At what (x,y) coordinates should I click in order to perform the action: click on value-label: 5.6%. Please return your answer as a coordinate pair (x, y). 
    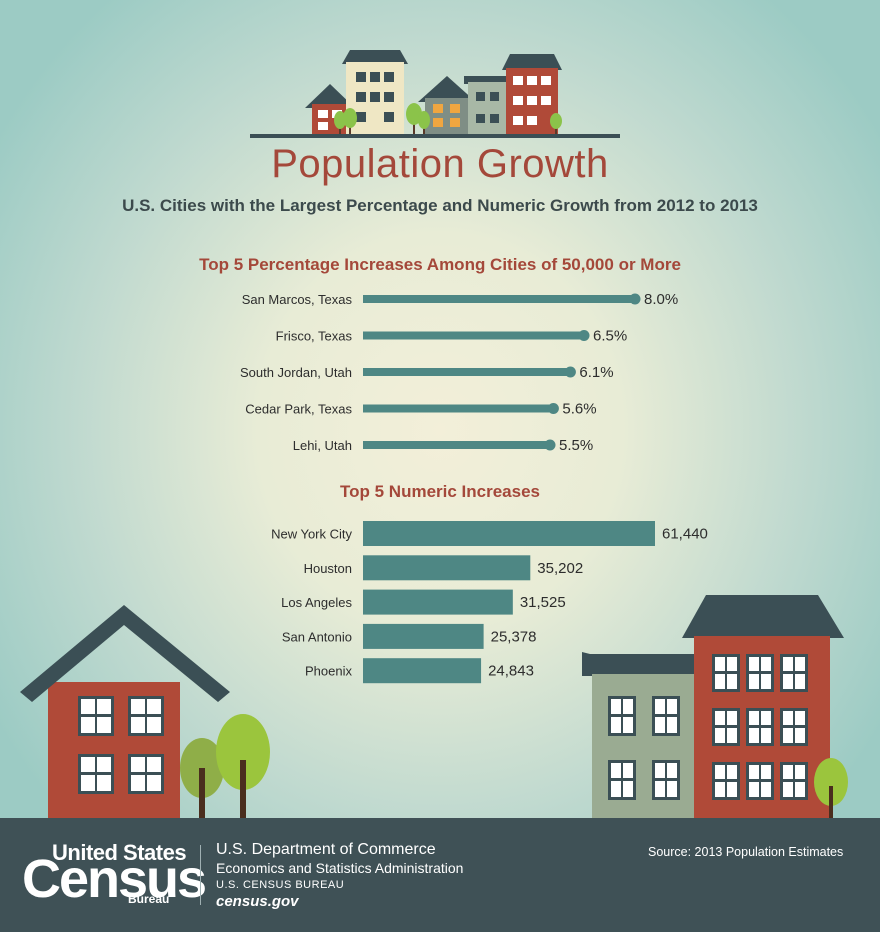
    Looking at the image, I should click on (579, 409).